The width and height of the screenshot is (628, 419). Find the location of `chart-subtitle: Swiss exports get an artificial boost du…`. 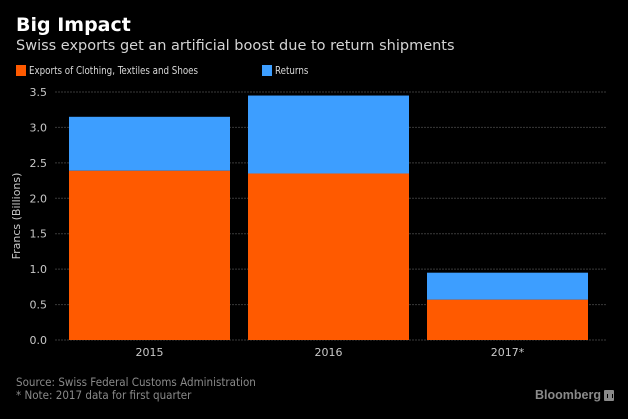

chart-subtitle: Swiss exports get an artificial boost du… is located at coordinates (235, 46).